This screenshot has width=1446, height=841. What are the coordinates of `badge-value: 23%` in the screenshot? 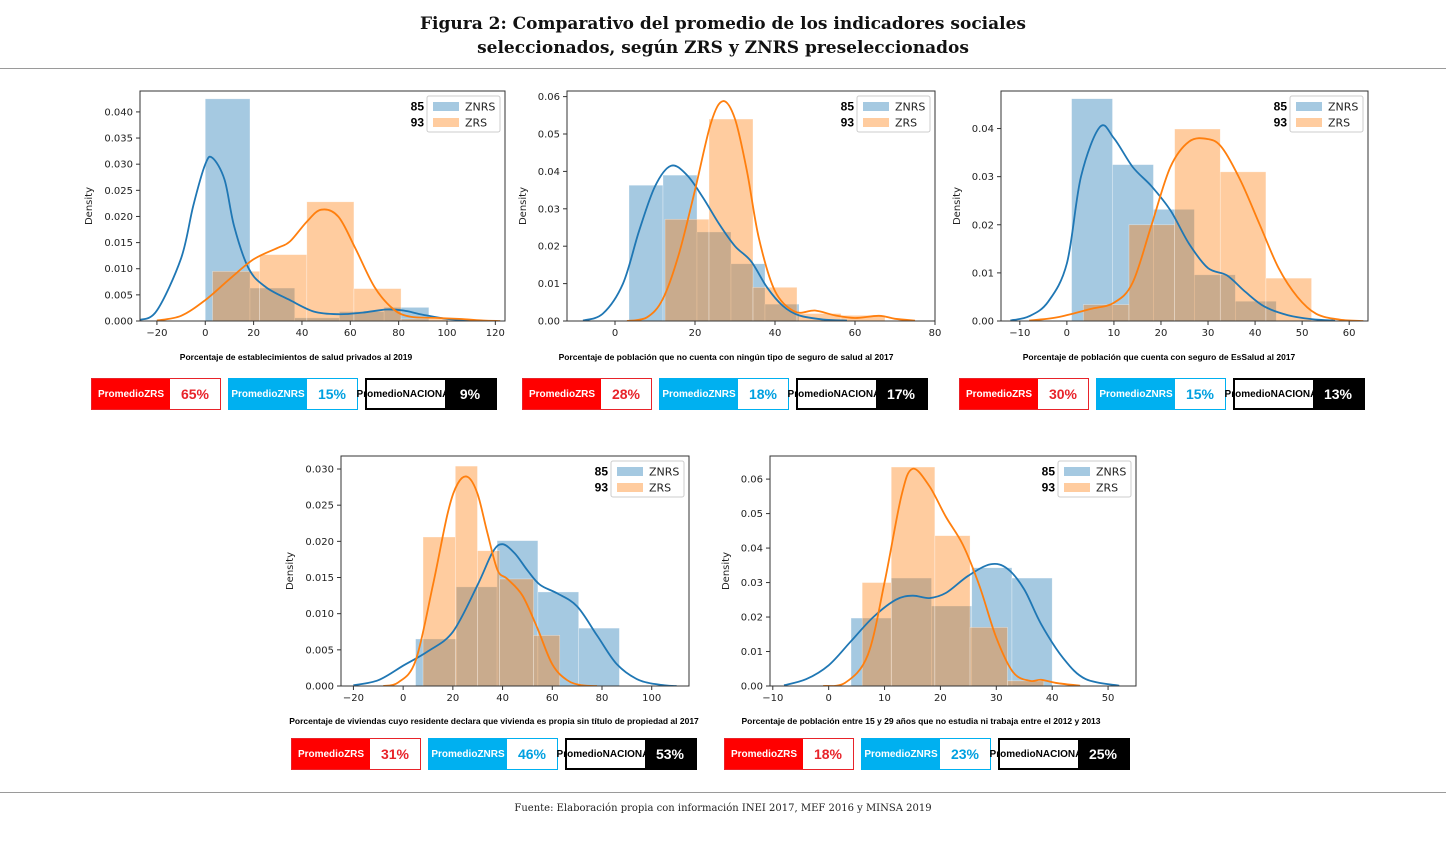 It's located at (965, 754).